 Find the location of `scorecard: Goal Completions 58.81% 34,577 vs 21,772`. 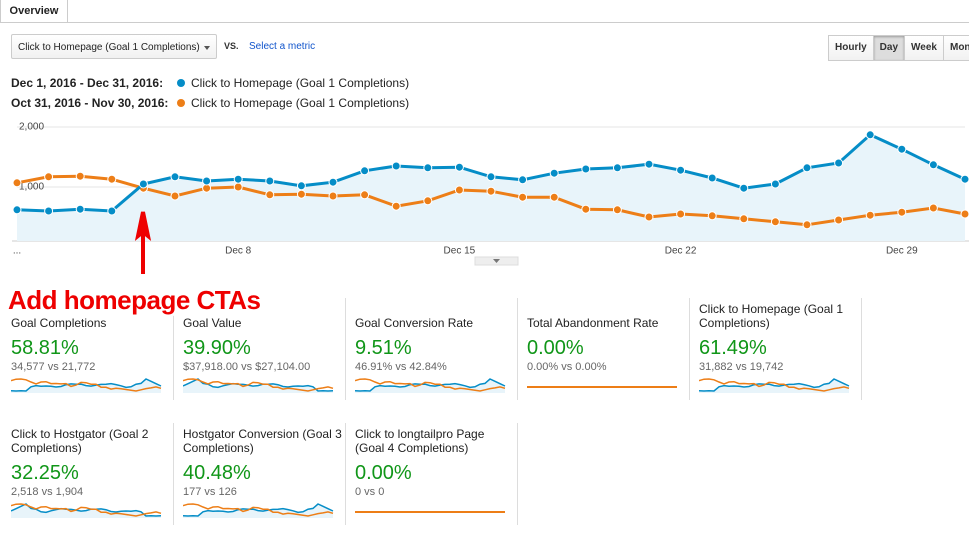

scorecard: Goal Completions 58.81% 34,577 vs 21,772 is located at coordinates (91, 347).